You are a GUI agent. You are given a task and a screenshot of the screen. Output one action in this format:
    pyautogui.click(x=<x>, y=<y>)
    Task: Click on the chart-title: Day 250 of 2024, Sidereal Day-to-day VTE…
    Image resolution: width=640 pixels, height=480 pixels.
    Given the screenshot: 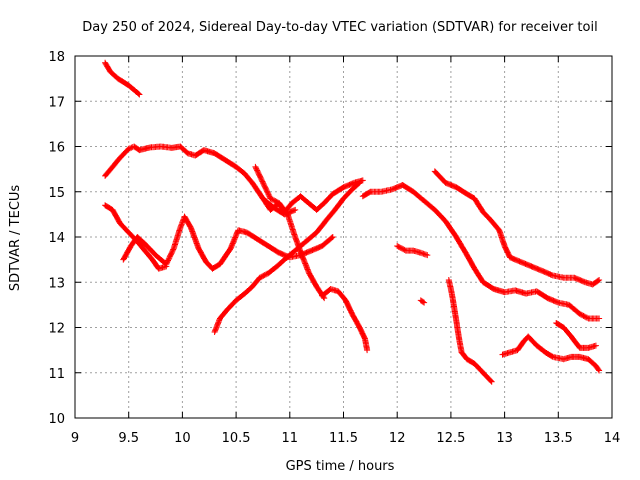 What is the action you would take?
    pyautogui.click(x=339, y=27)
    